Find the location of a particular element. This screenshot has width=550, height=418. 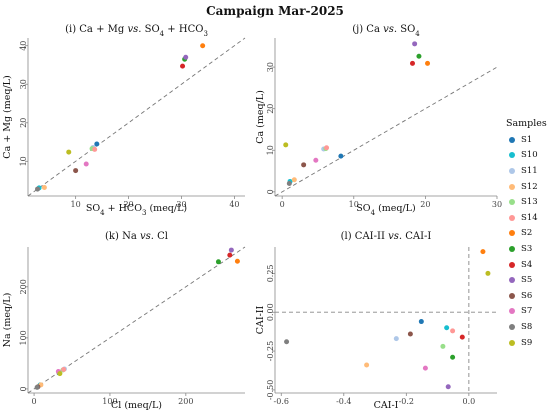

legend-item-s8: S8 is located at coordinates (528, 327).